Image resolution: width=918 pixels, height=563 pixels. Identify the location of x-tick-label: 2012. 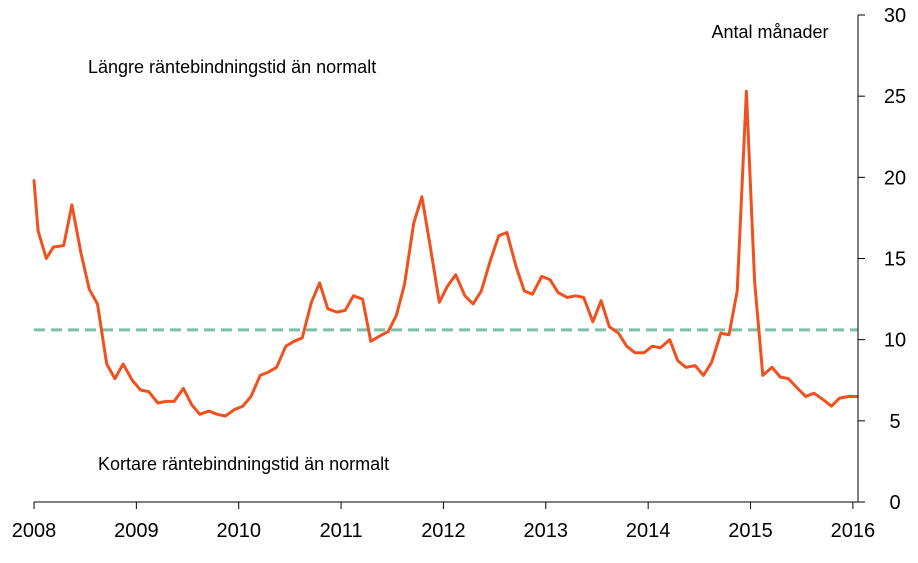
(443, 531).